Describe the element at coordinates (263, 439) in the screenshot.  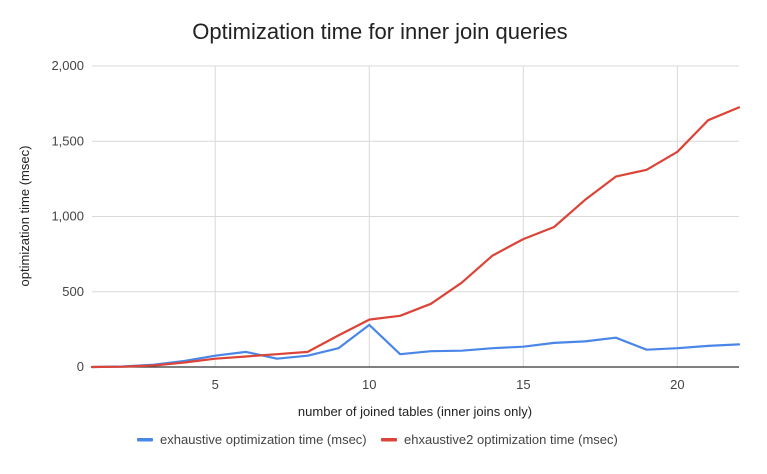
I see `legend-label-1: exhaustive optimization time (msec)` at that location.